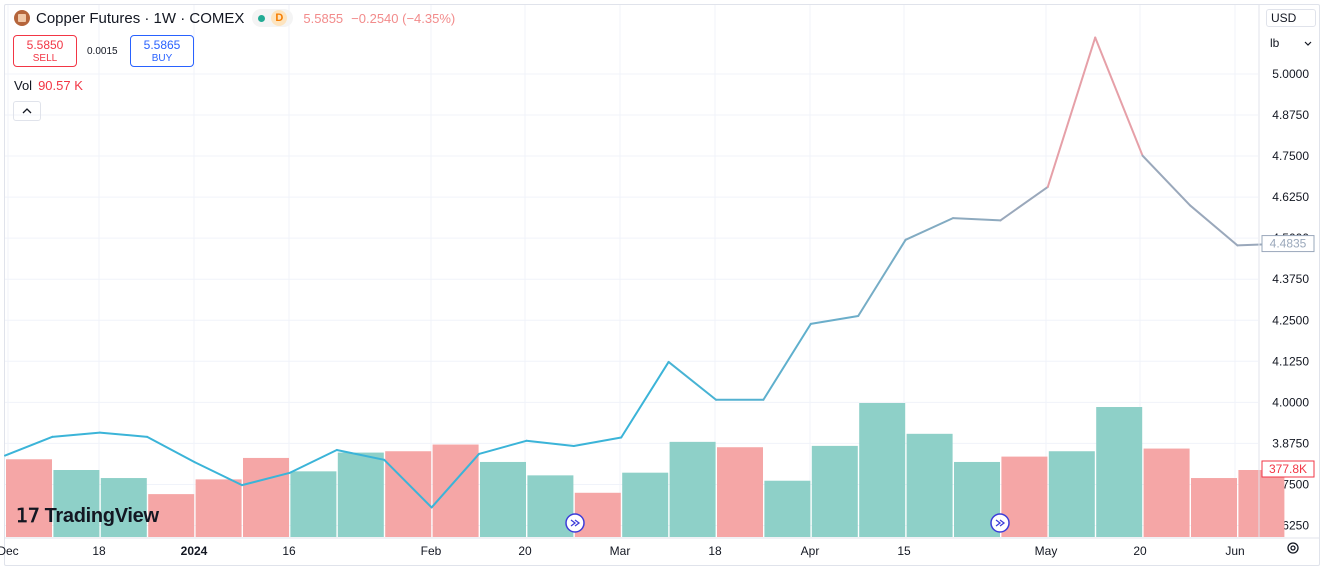  What do you see at coordinates (1288, 244) in the screenshot?
I see `price-axis-label: 4.4835` at bounding box center [1288, 244].